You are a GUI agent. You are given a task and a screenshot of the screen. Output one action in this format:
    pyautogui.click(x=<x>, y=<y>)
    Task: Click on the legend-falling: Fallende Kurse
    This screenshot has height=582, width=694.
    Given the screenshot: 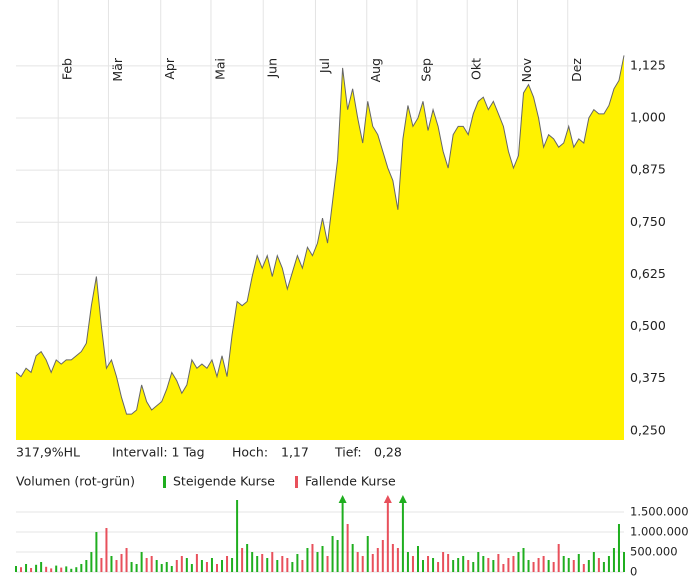 What is the action you would take?
    pyautogui.click(x=350, y=481)
    